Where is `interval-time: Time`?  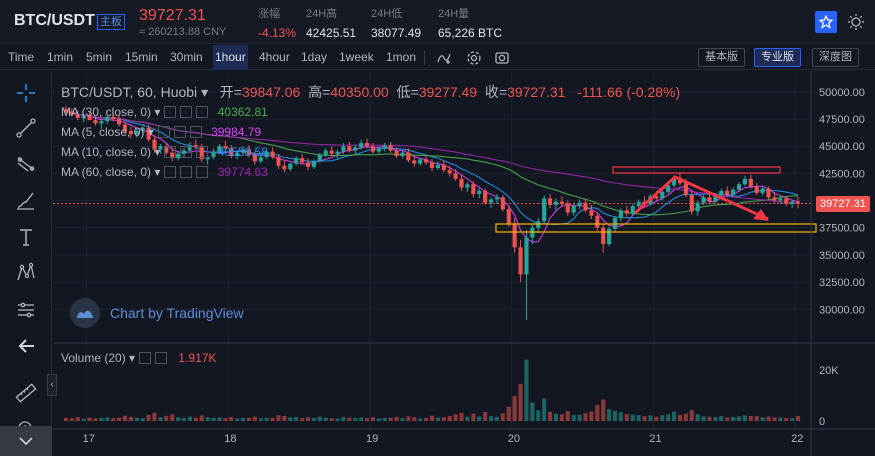
interval-time: Time is located at coordinates (21, 57).